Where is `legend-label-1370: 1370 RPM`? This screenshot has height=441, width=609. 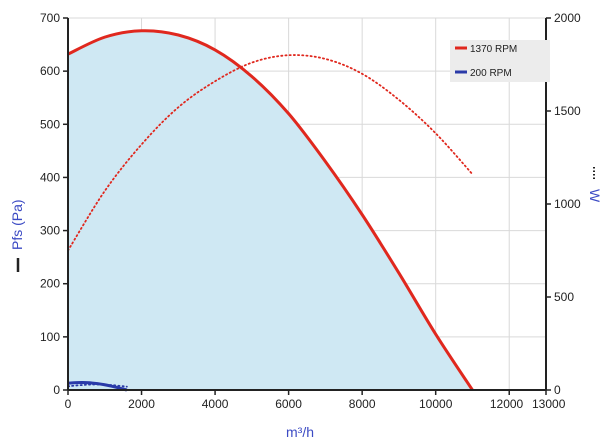
legend-label-1370: 1370 RPM is located at coordinates (493, 49).